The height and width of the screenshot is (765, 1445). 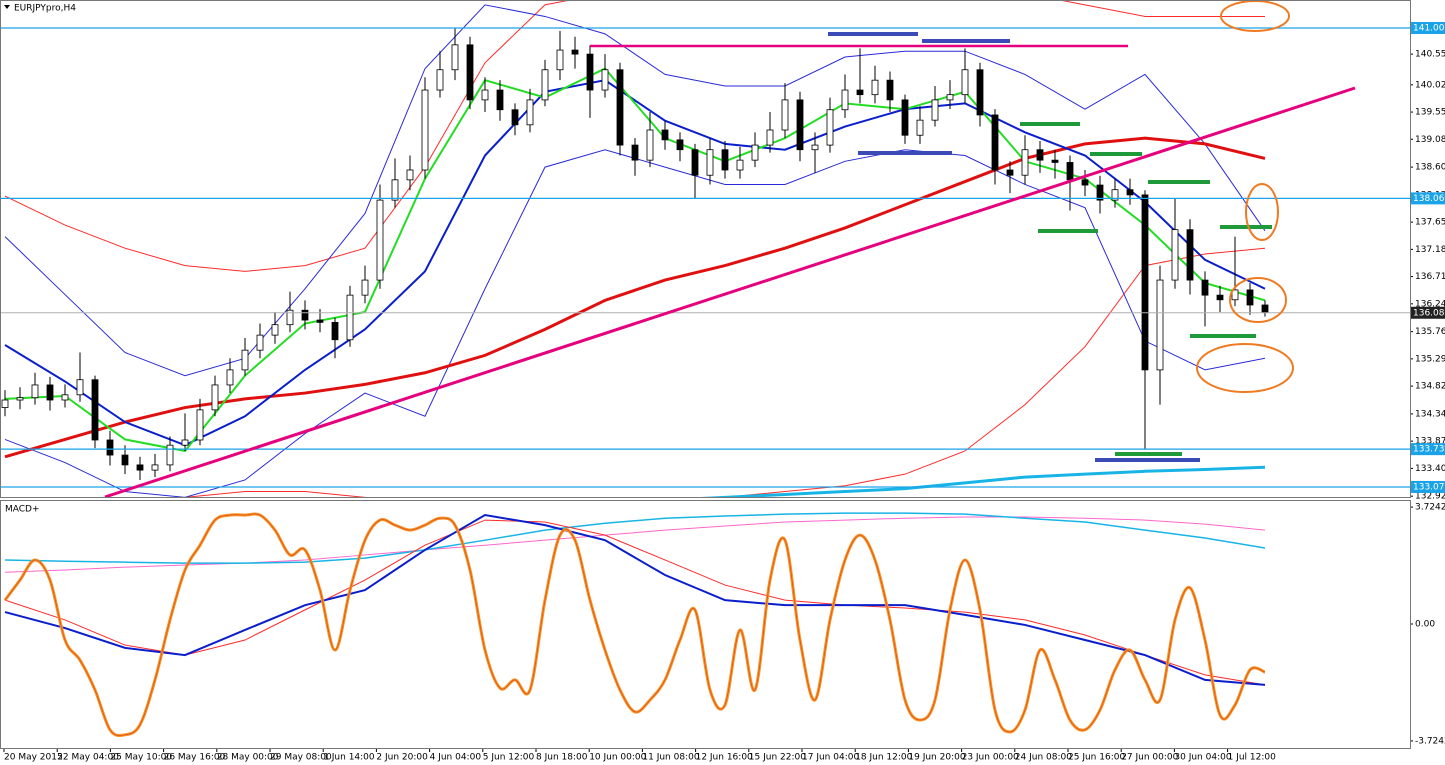 What do you see at coordinates (1043, 758) in the screenshot?
I see `x-tick-label: 24 Jun 08:00` at bounding box center [1043, 758].